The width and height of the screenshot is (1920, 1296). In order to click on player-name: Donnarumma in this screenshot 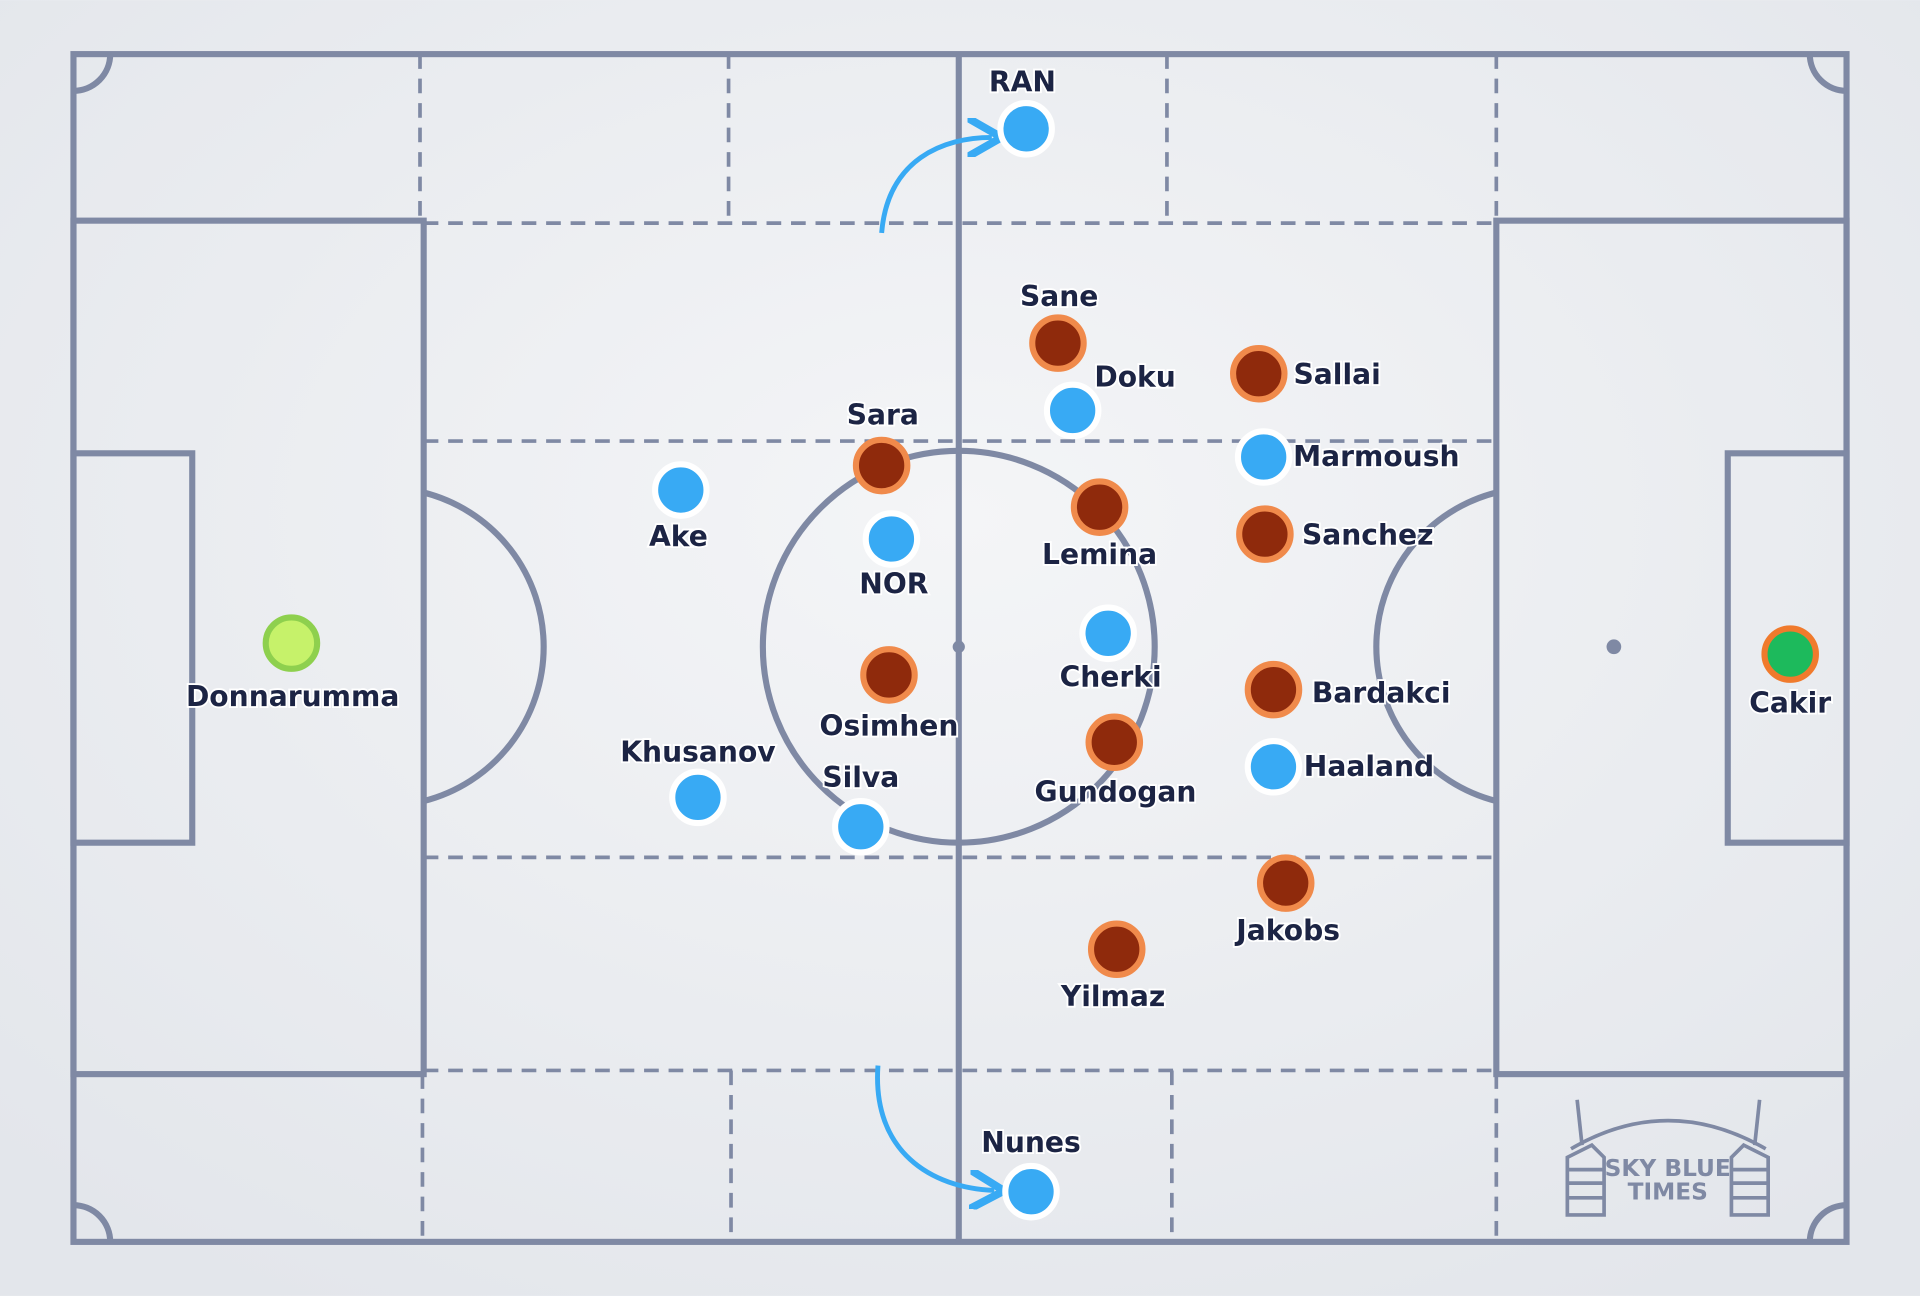, I will do `click(292, 696)`.